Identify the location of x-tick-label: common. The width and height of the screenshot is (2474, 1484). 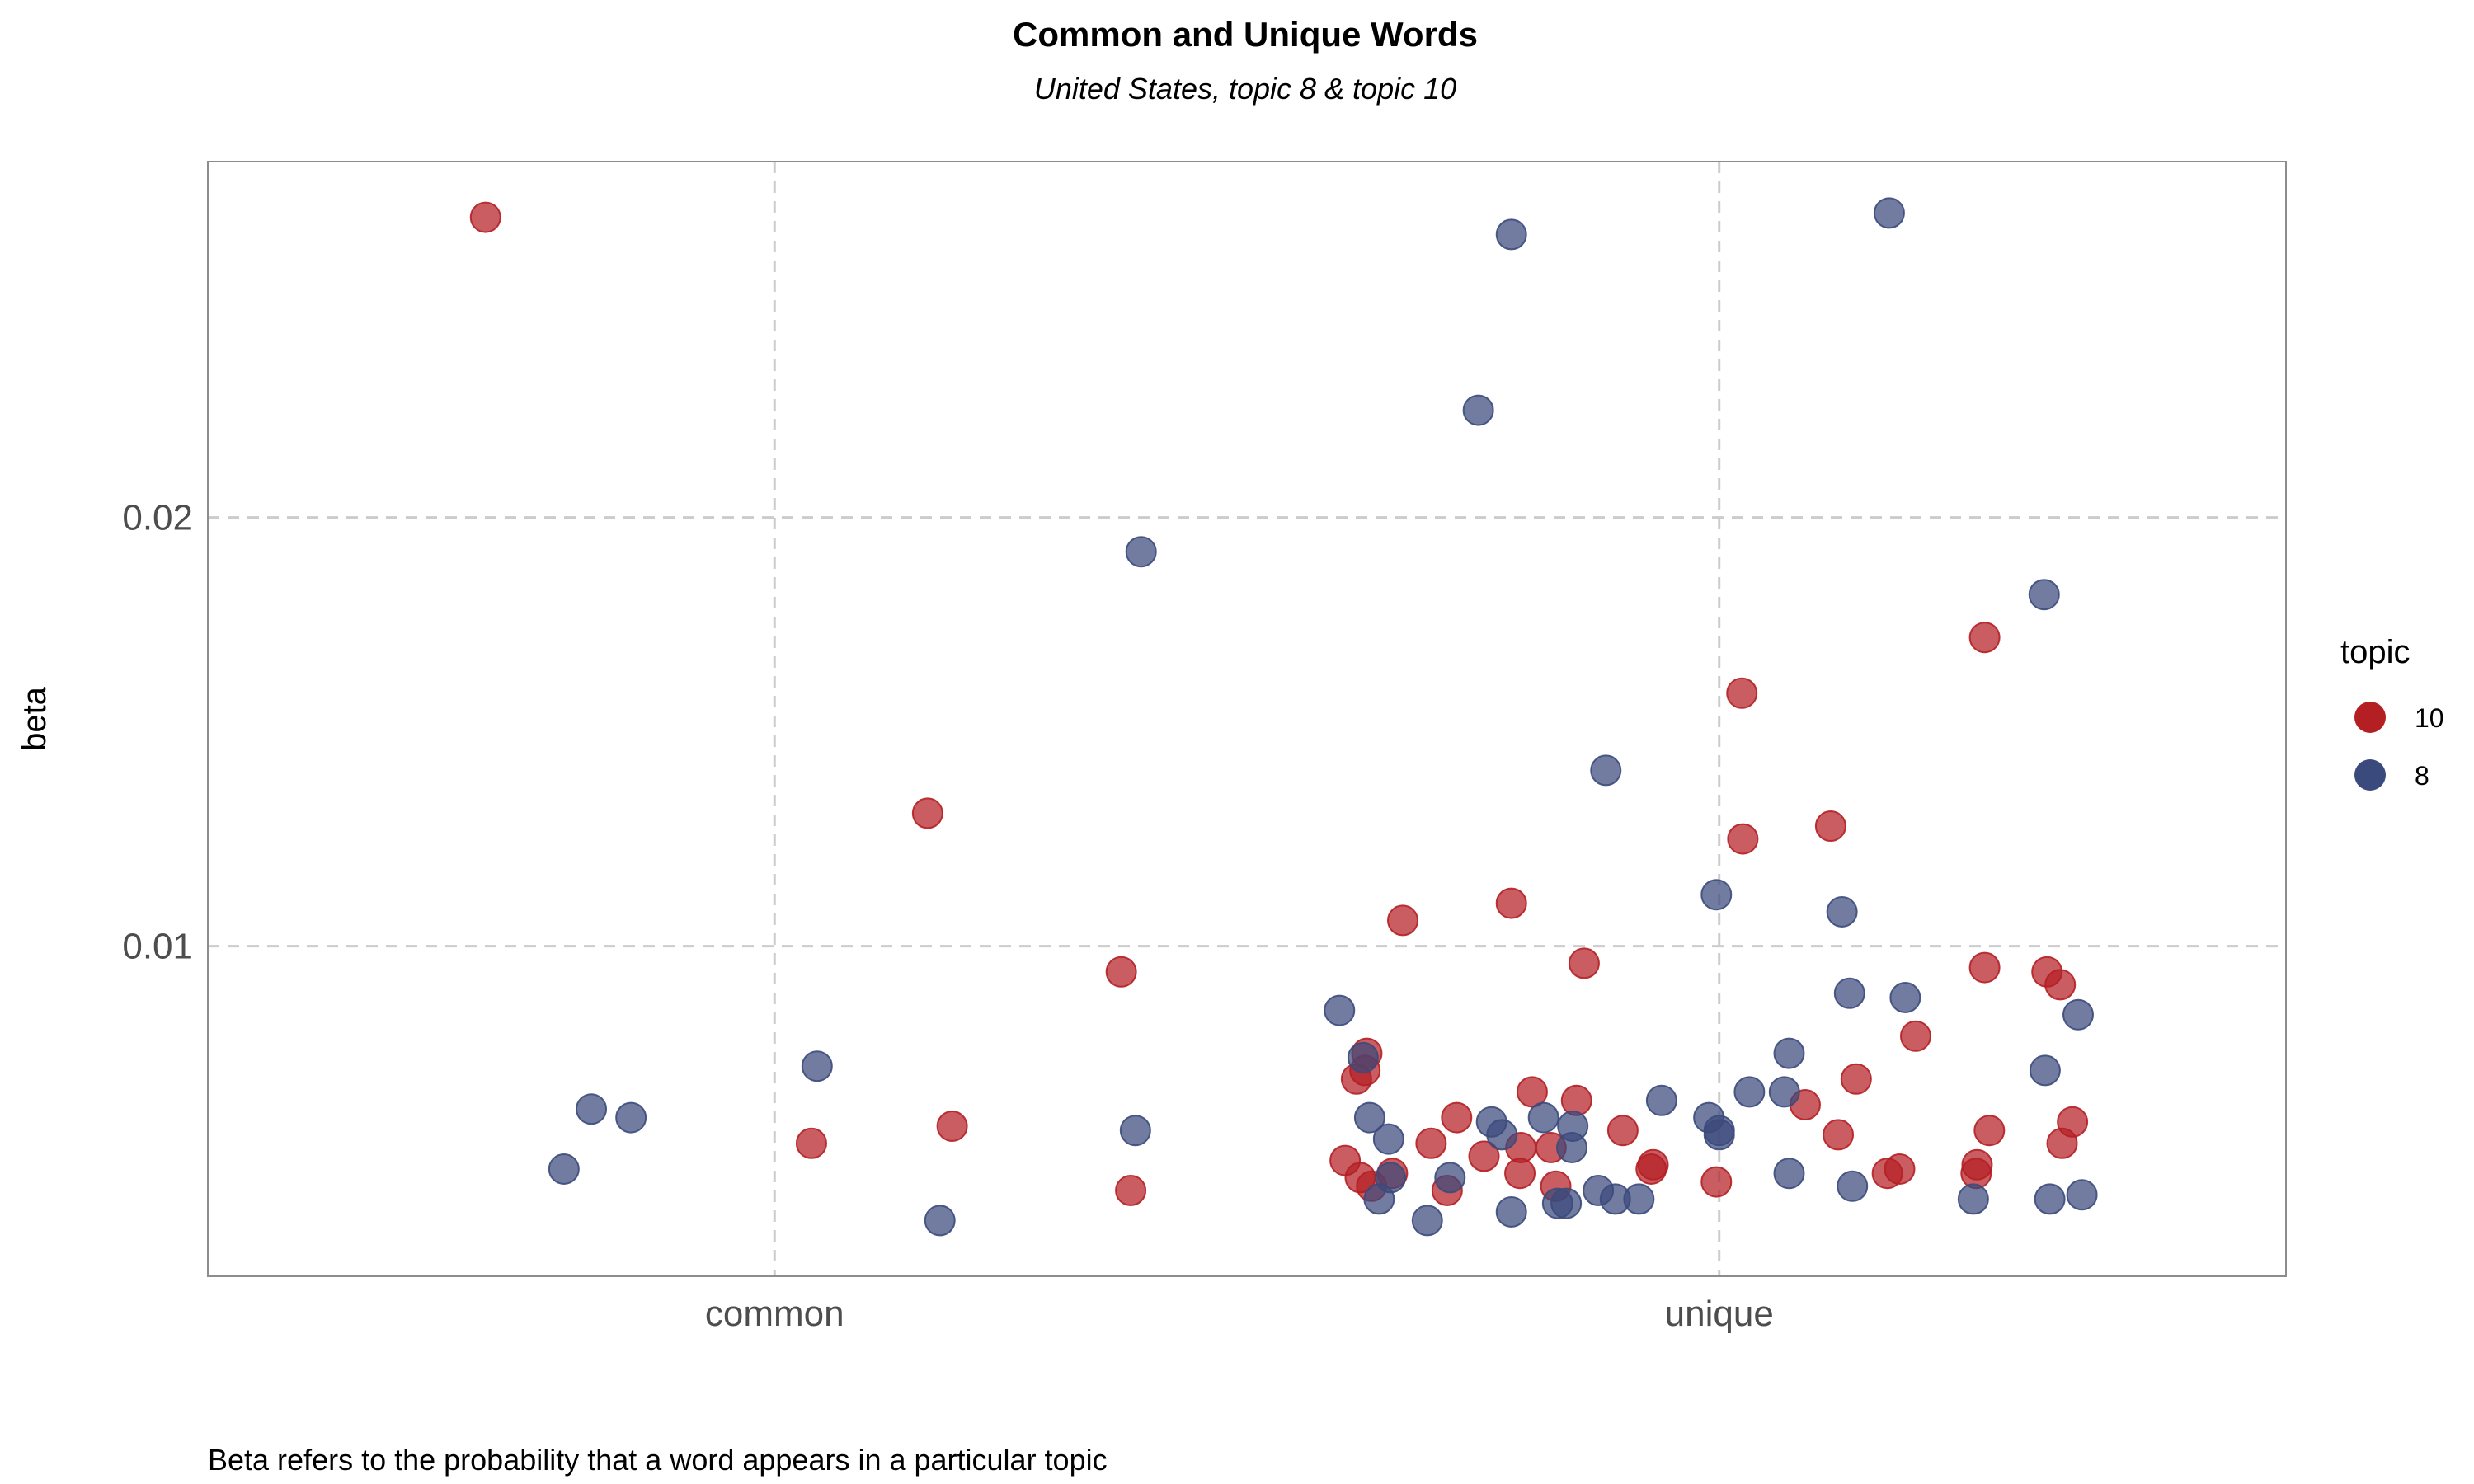
(774, 1314).